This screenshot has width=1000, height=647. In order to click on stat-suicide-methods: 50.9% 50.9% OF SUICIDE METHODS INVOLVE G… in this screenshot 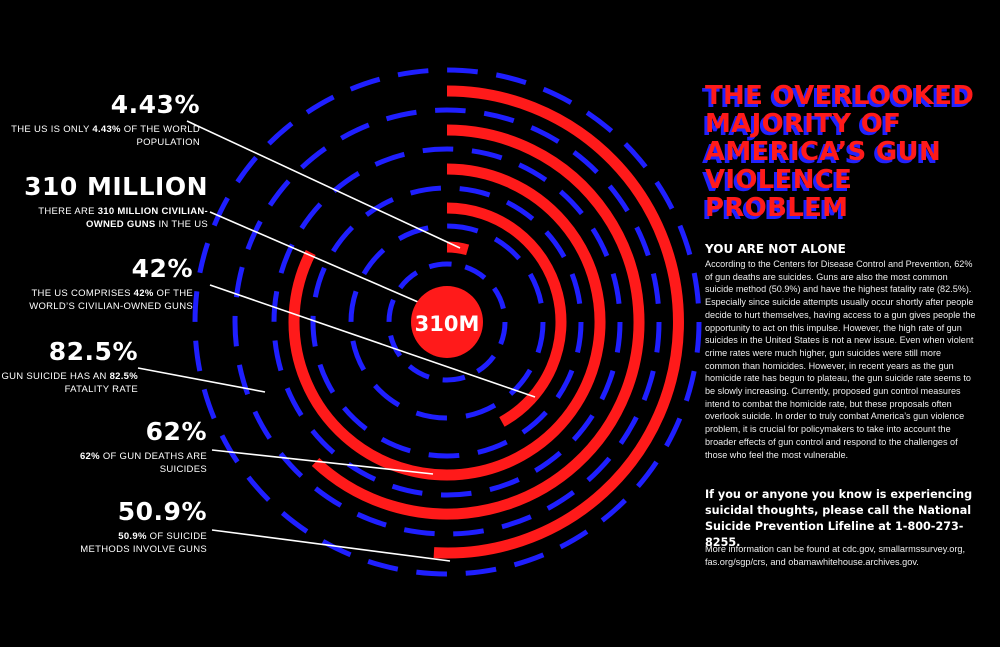, I will do `click(142, 527)`.